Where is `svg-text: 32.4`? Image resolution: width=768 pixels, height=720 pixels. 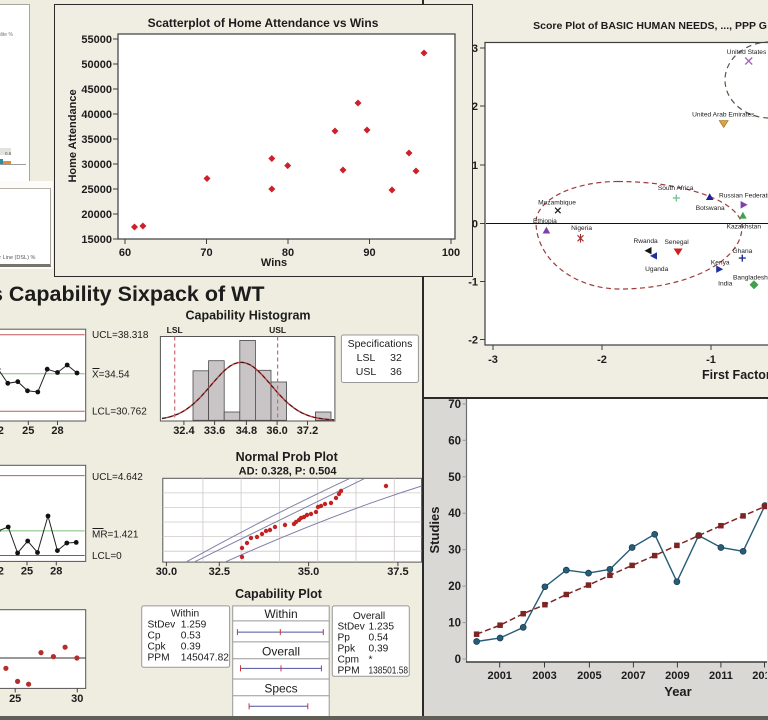
svg-text: 32.4 is located at coordinates (184, 431).